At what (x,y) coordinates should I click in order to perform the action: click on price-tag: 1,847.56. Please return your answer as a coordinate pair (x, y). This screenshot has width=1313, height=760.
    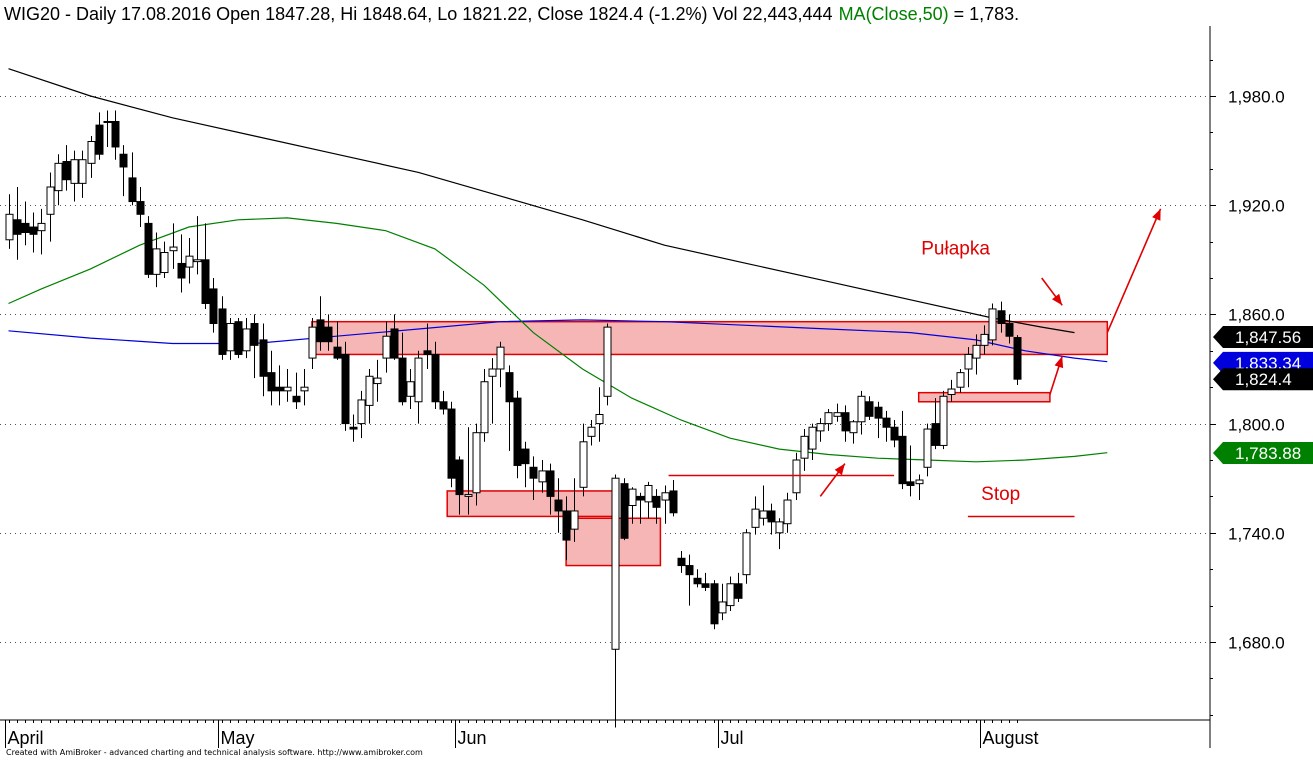
    Looking at the image, I should click on (1263, 337).